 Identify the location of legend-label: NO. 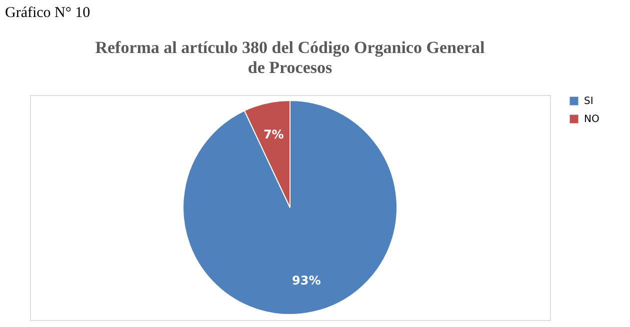
(592, 119).